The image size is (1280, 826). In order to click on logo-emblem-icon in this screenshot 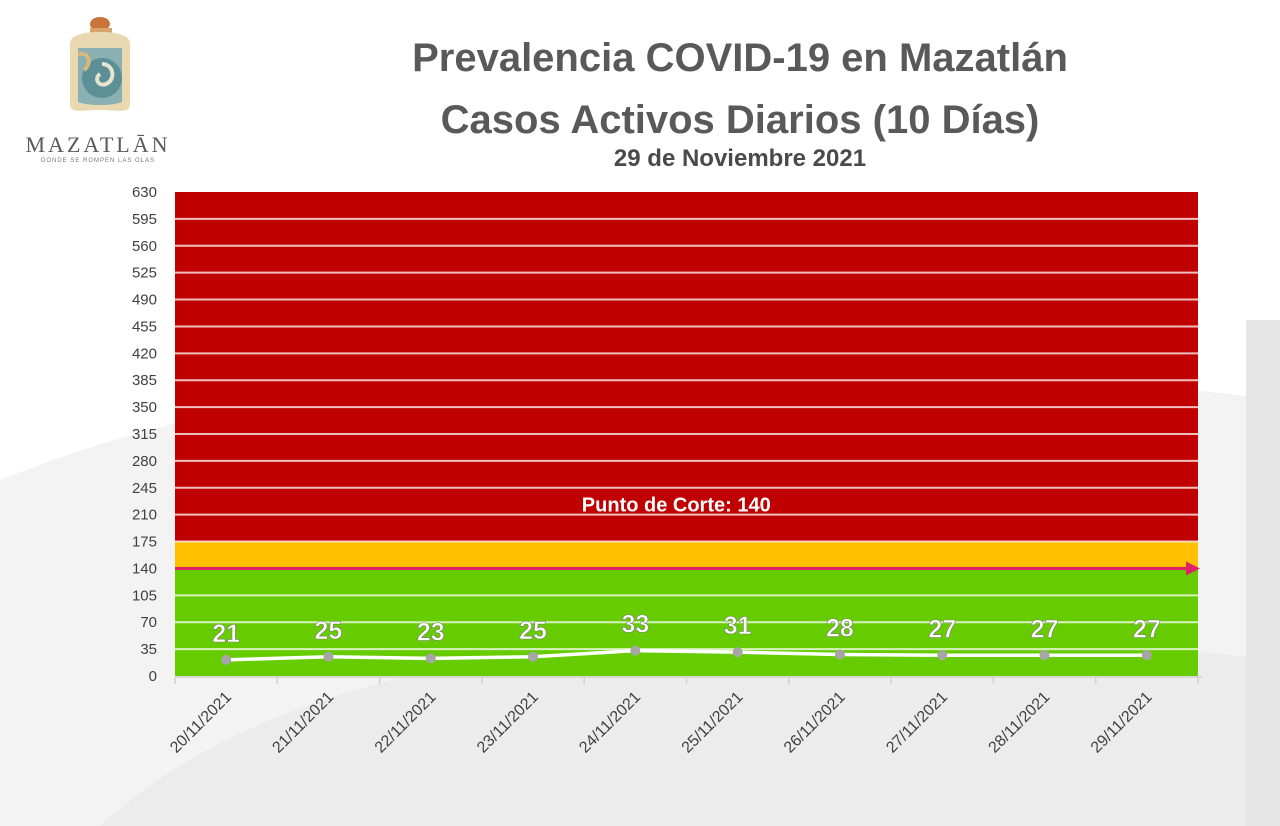, I will do `click(100, 64)`.